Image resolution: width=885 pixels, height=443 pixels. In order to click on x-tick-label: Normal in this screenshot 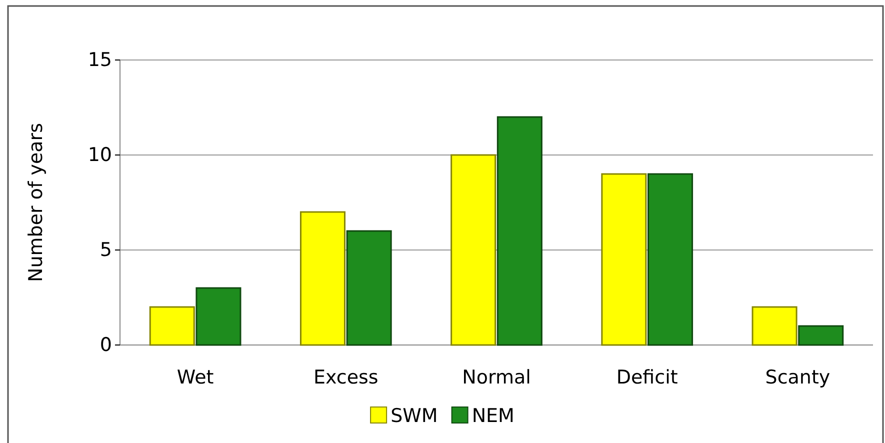, I will do `click(496, 377)`.